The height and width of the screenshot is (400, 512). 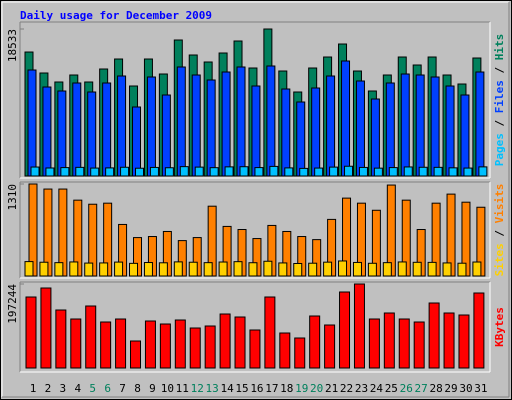 I want to click on x-tick-label: 13, so click(x=212, y=388).